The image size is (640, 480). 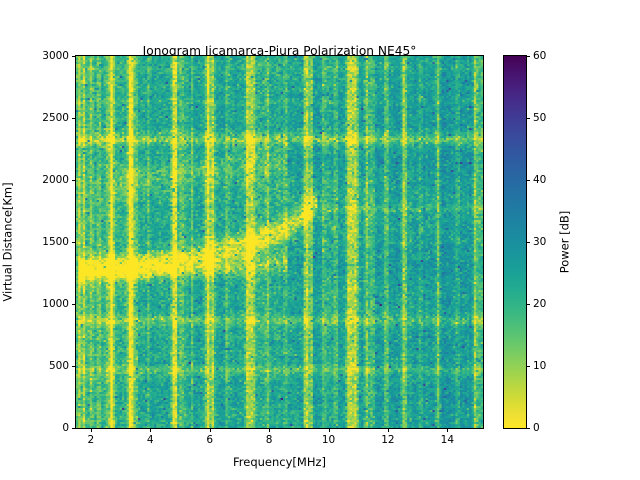 What do you see at coordinates (269, 440) in the screenshot?
I see `x-axis-tick-label: 8` at bounding box center [269, 440].